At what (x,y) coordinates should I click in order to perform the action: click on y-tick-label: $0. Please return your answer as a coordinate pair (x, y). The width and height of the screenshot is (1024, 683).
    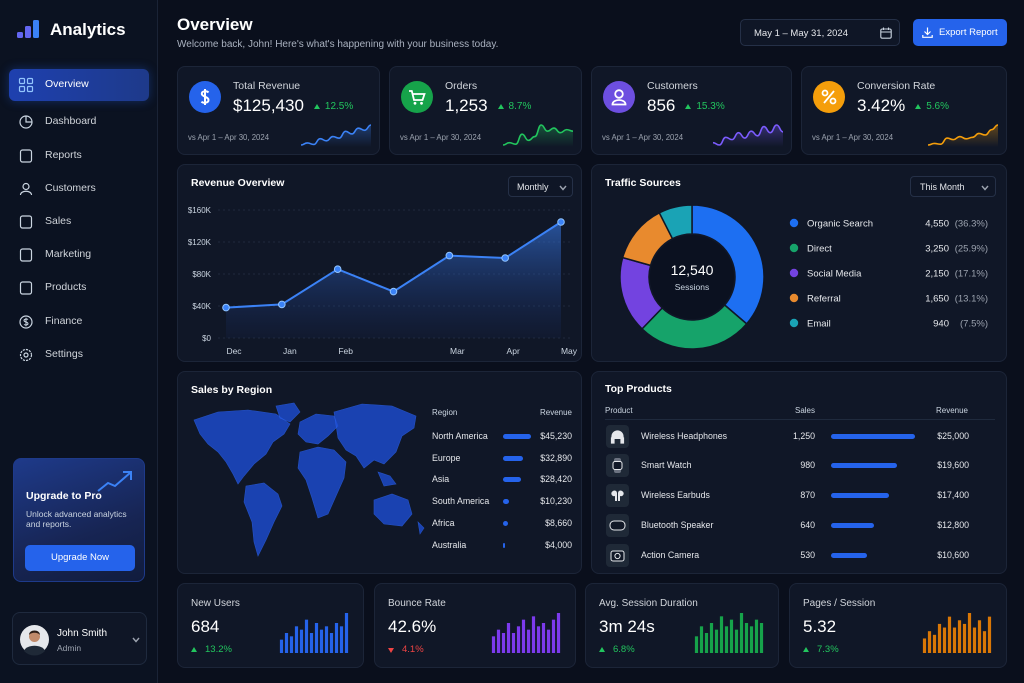
    Looking at the image, I should click on (206, 338).